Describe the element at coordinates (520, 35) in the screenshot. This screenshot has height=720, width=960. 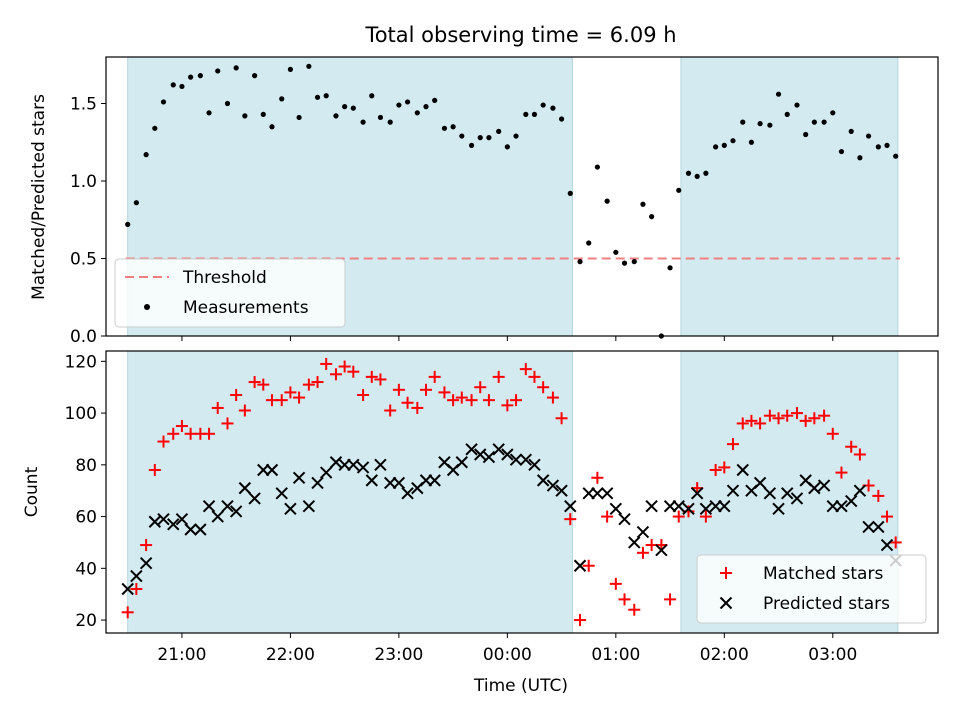
I see `chart-title: Total observing time = 6.09 h` at that location.